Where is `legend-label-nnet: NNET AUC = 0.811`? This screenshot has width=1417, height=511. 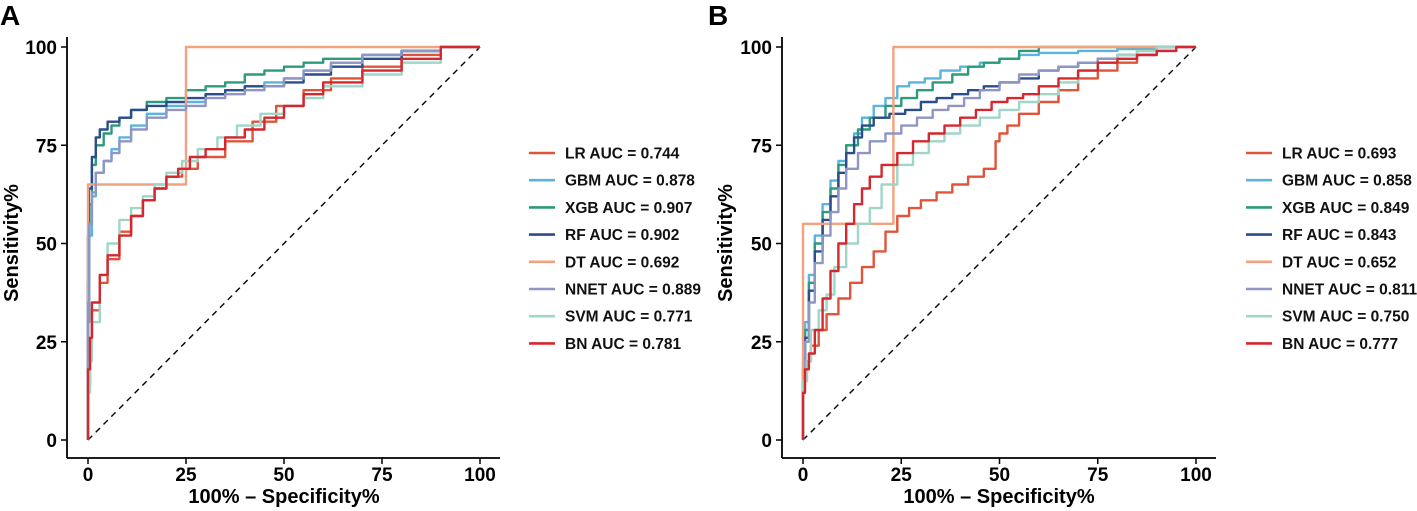
legend-label-nnet: NNET AUC = 0.811 is located at coordinates (1349, 290).